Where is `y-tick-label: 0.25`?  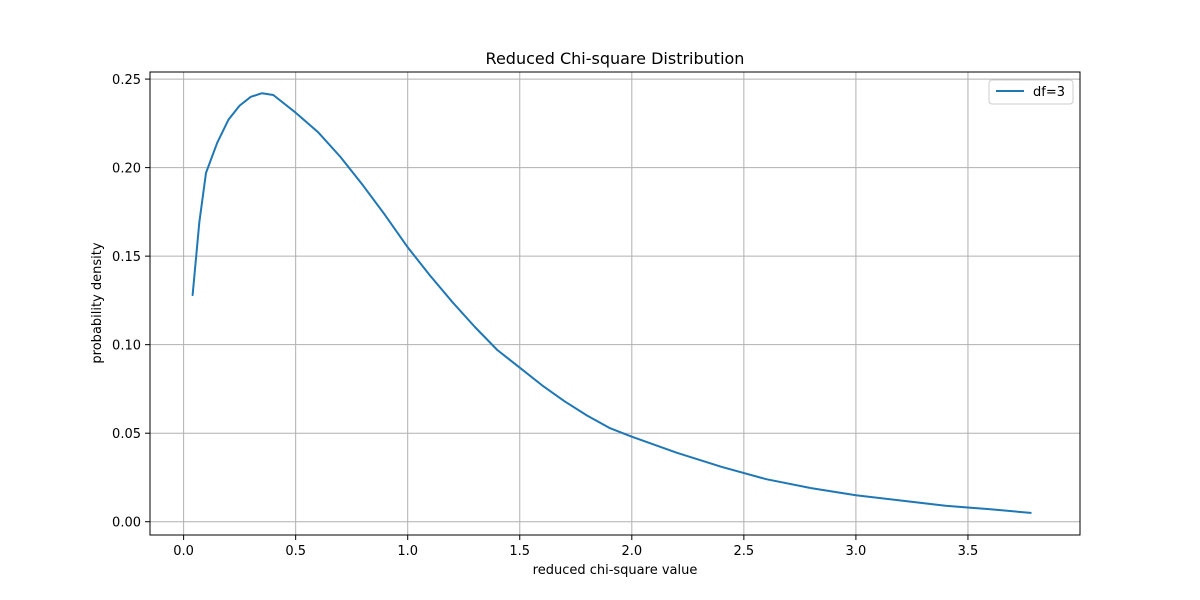
y-tick-label: 0.25 is located at coordinates (126, 80).